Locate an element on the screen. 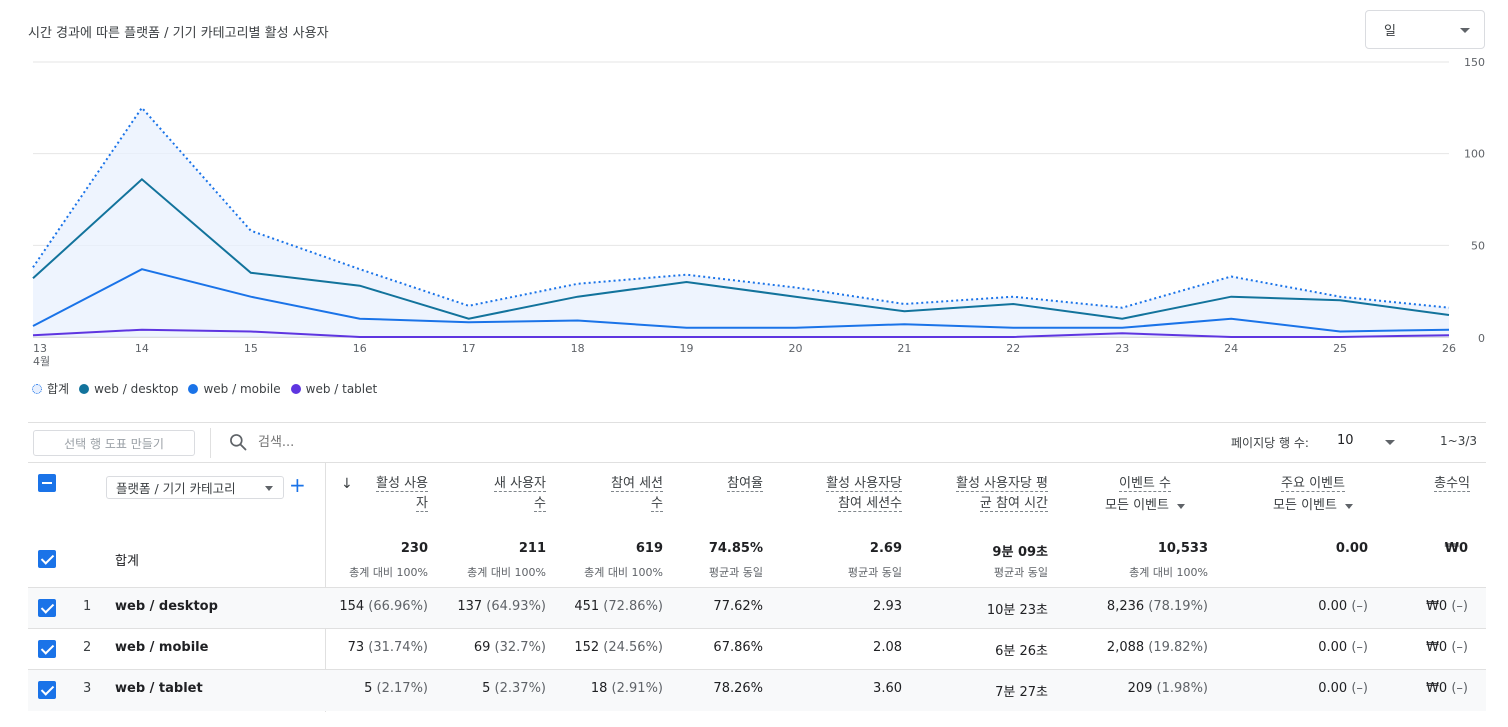  column-header-line: 주요 이벤트 is located at coordinates (1313, 484).